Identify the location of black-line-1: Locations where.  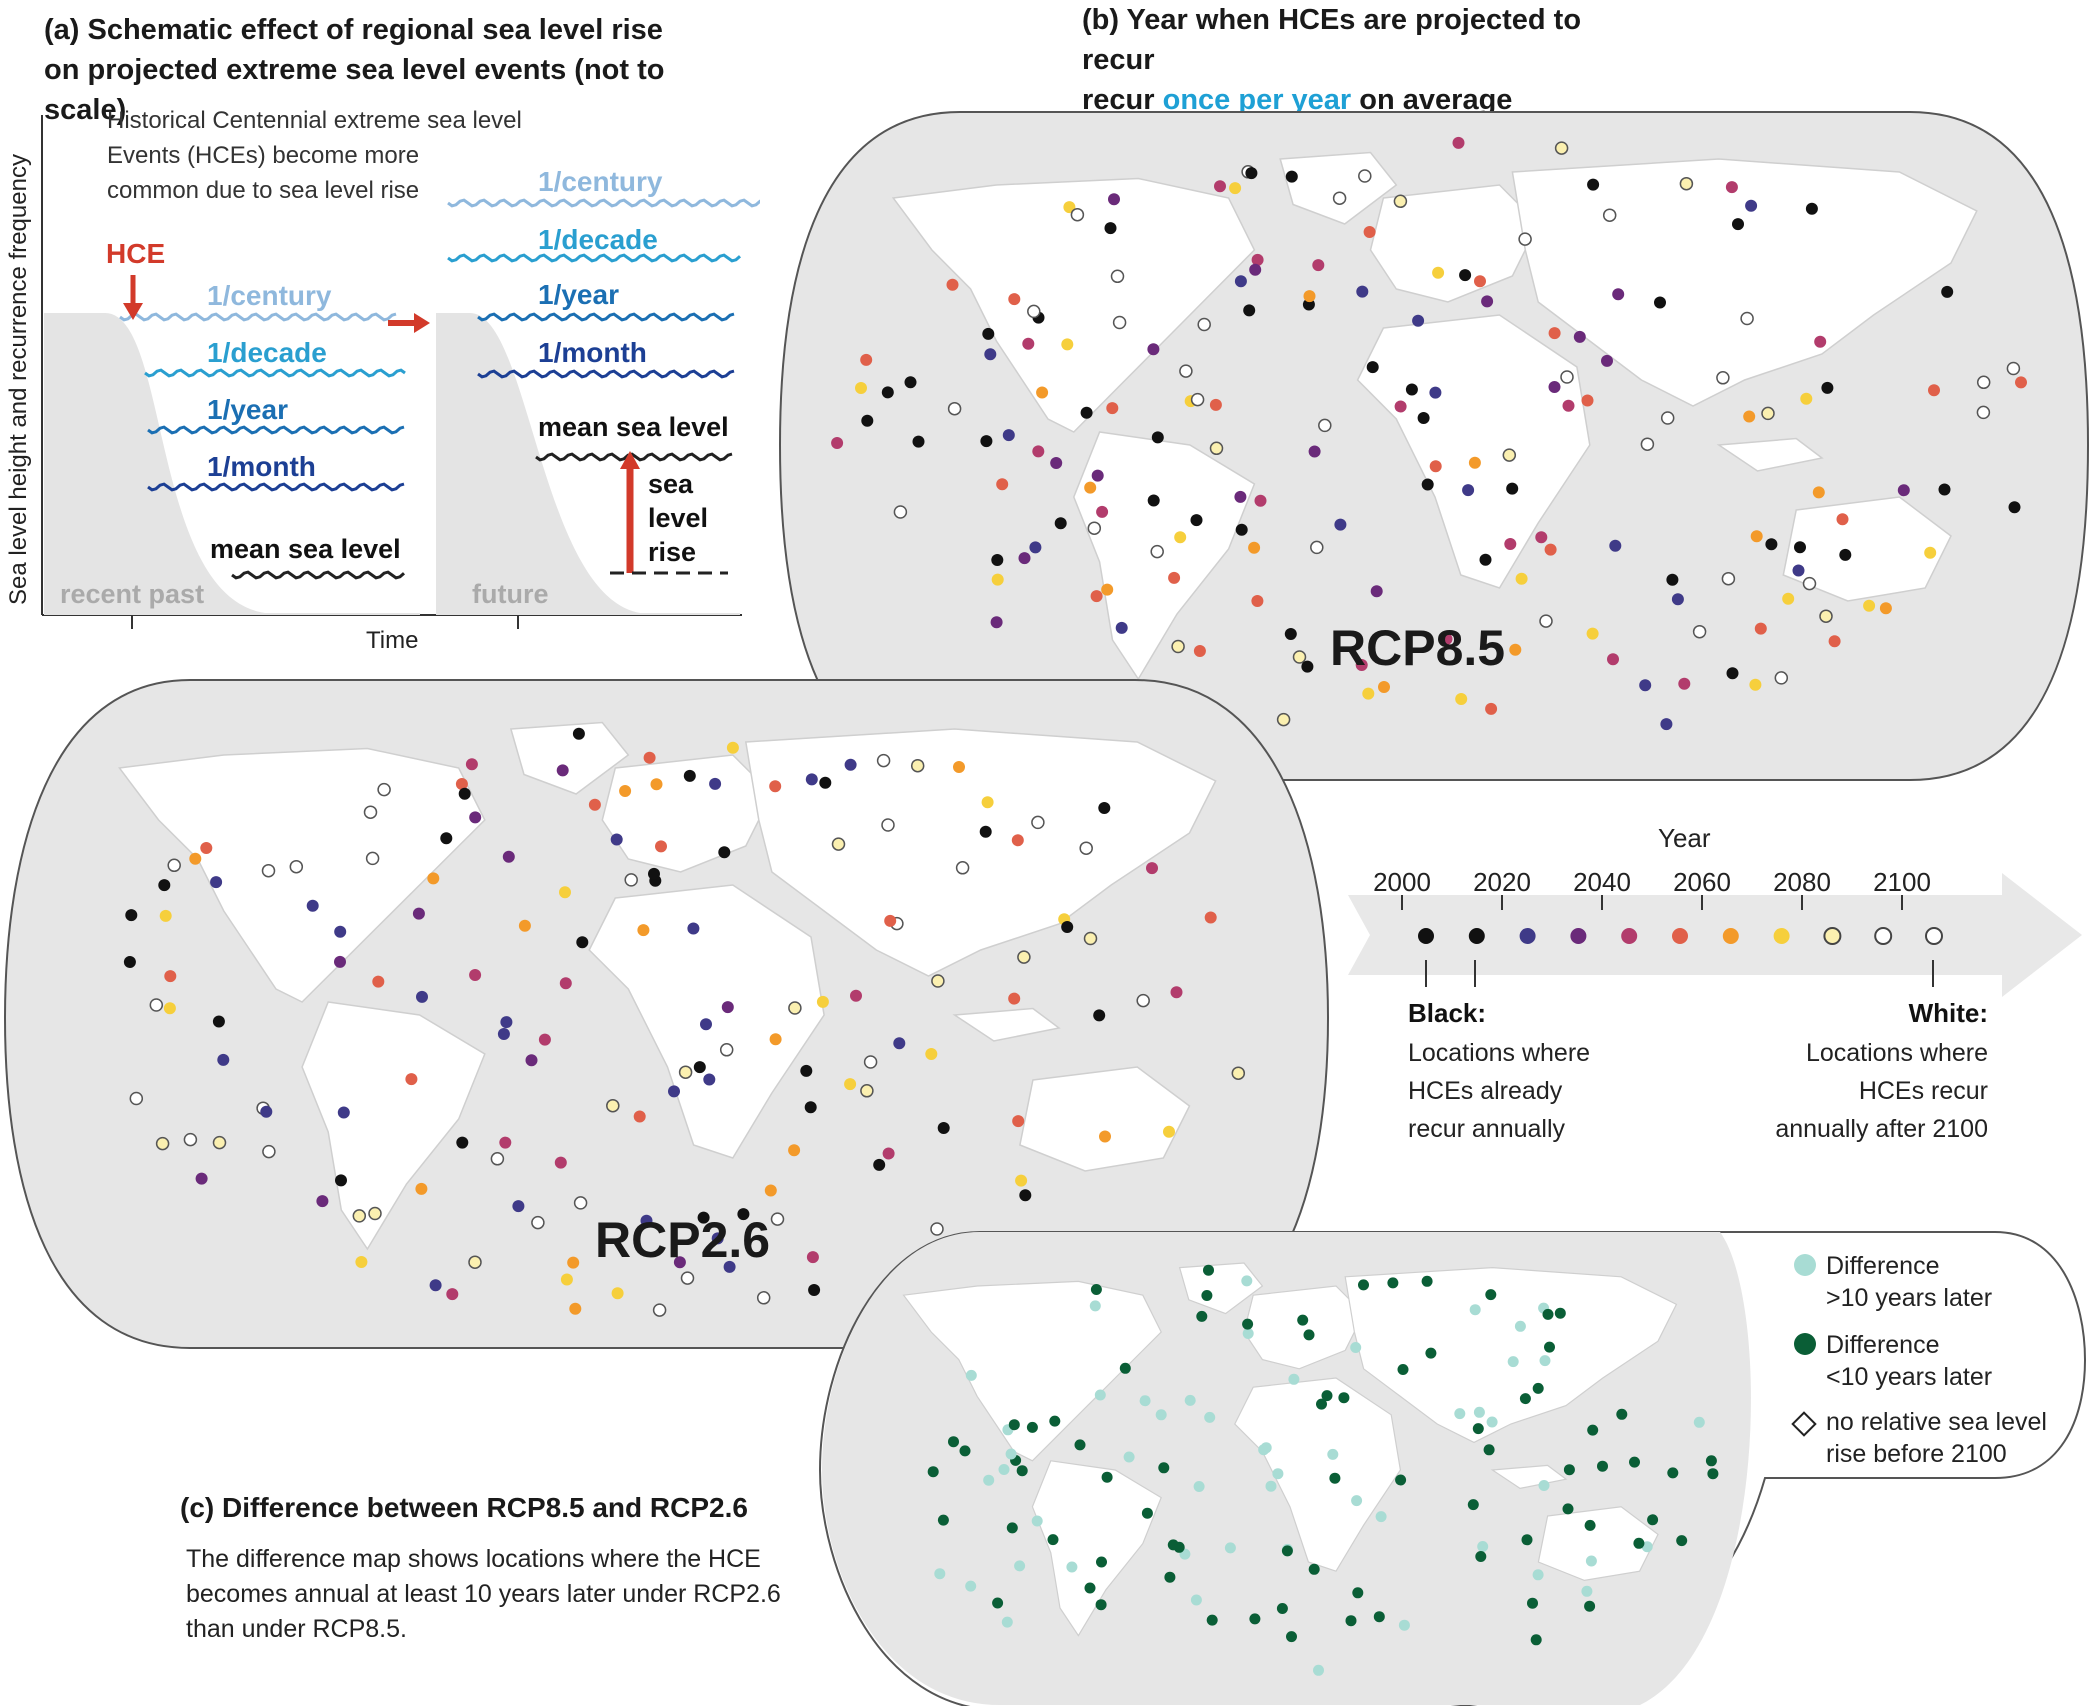
(1499, 1053).